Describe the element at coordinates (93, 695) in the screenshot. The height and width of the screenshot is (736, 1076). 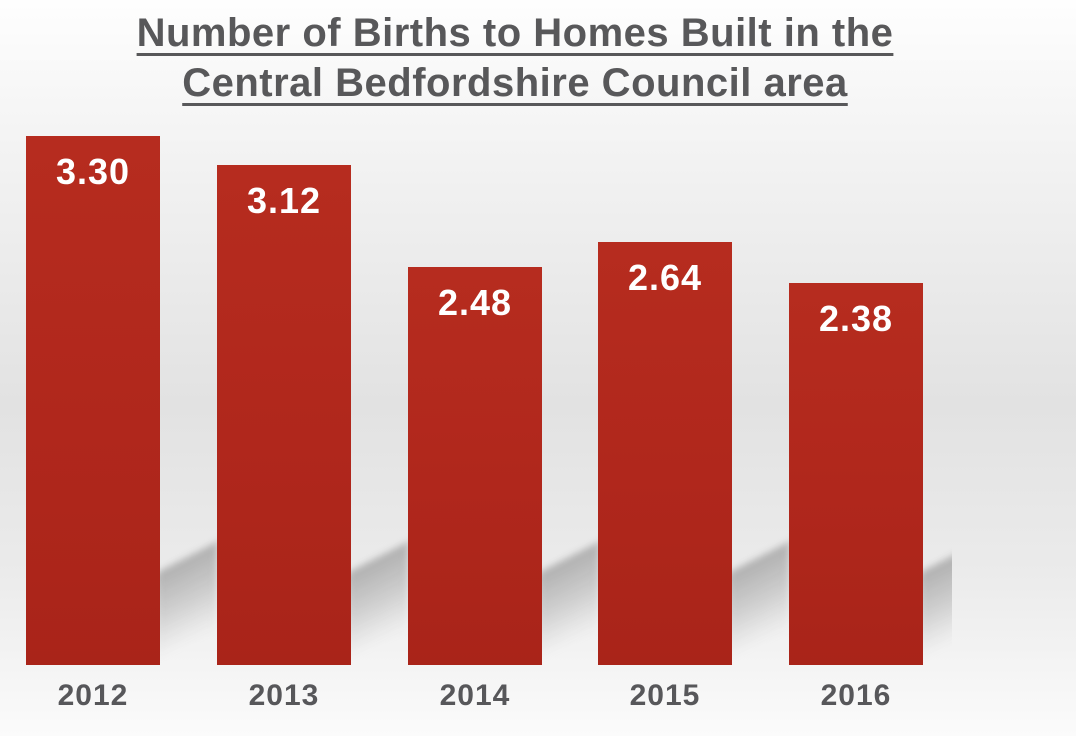
I see `x-axis-label-2012: 2012` at that location.